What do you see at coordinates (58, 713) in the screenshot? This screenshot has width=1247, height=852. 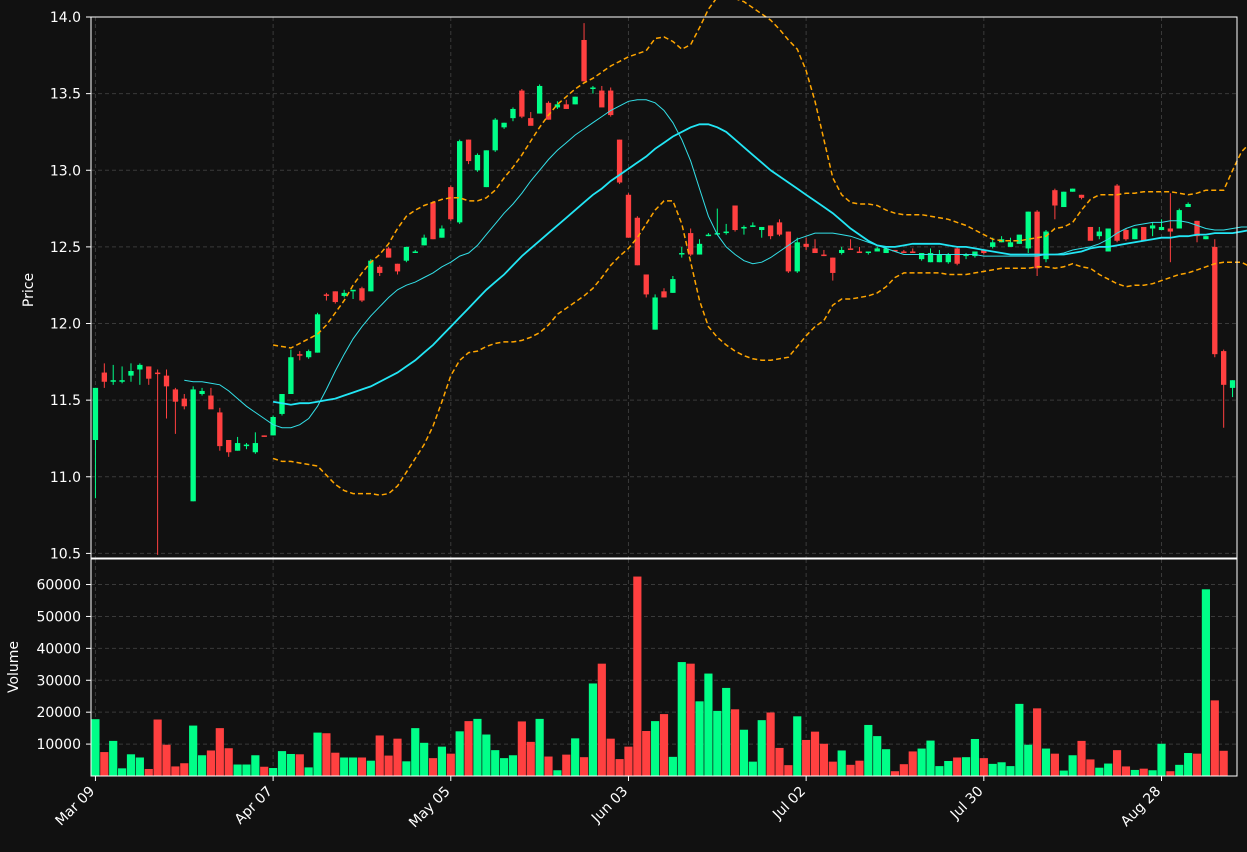 I see `volume-tick-label: 20000` at bounding box center [58, 713].